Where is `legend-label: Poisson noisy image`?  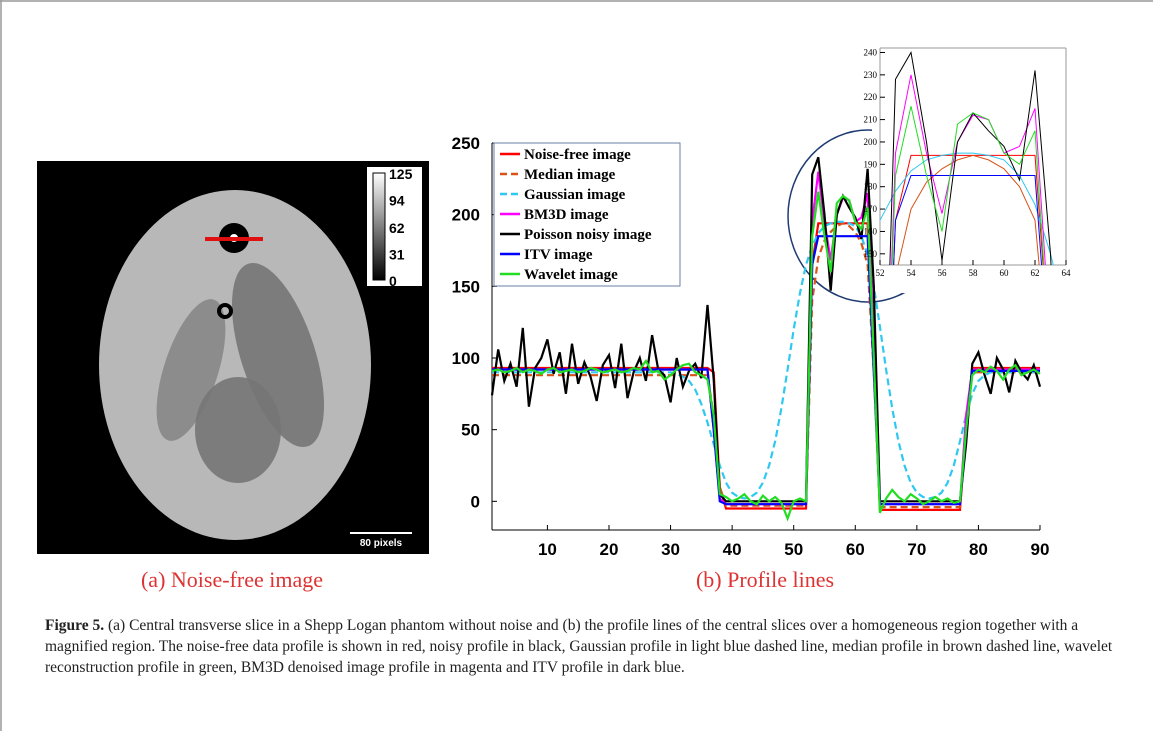 legend-label: Poisson noisy image is located at coordinates (588, 235).